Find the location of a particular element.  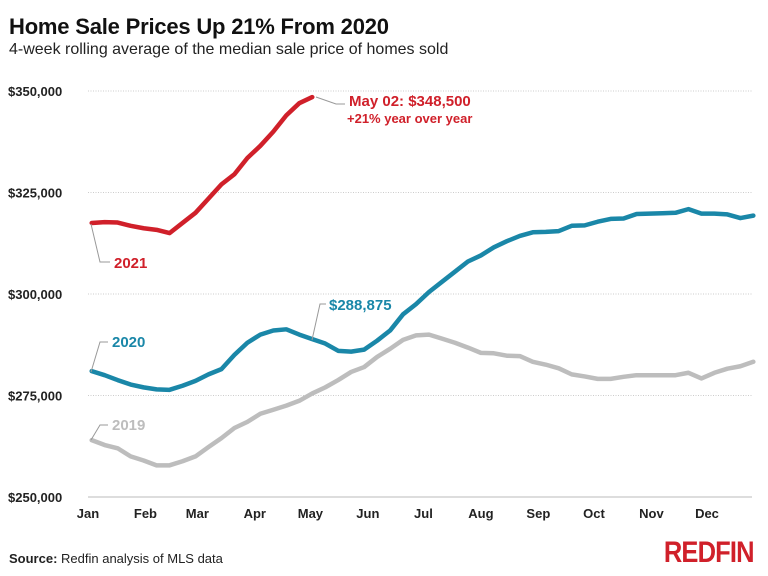

x-tick-label: Sep is located at coordinates (538, 513).